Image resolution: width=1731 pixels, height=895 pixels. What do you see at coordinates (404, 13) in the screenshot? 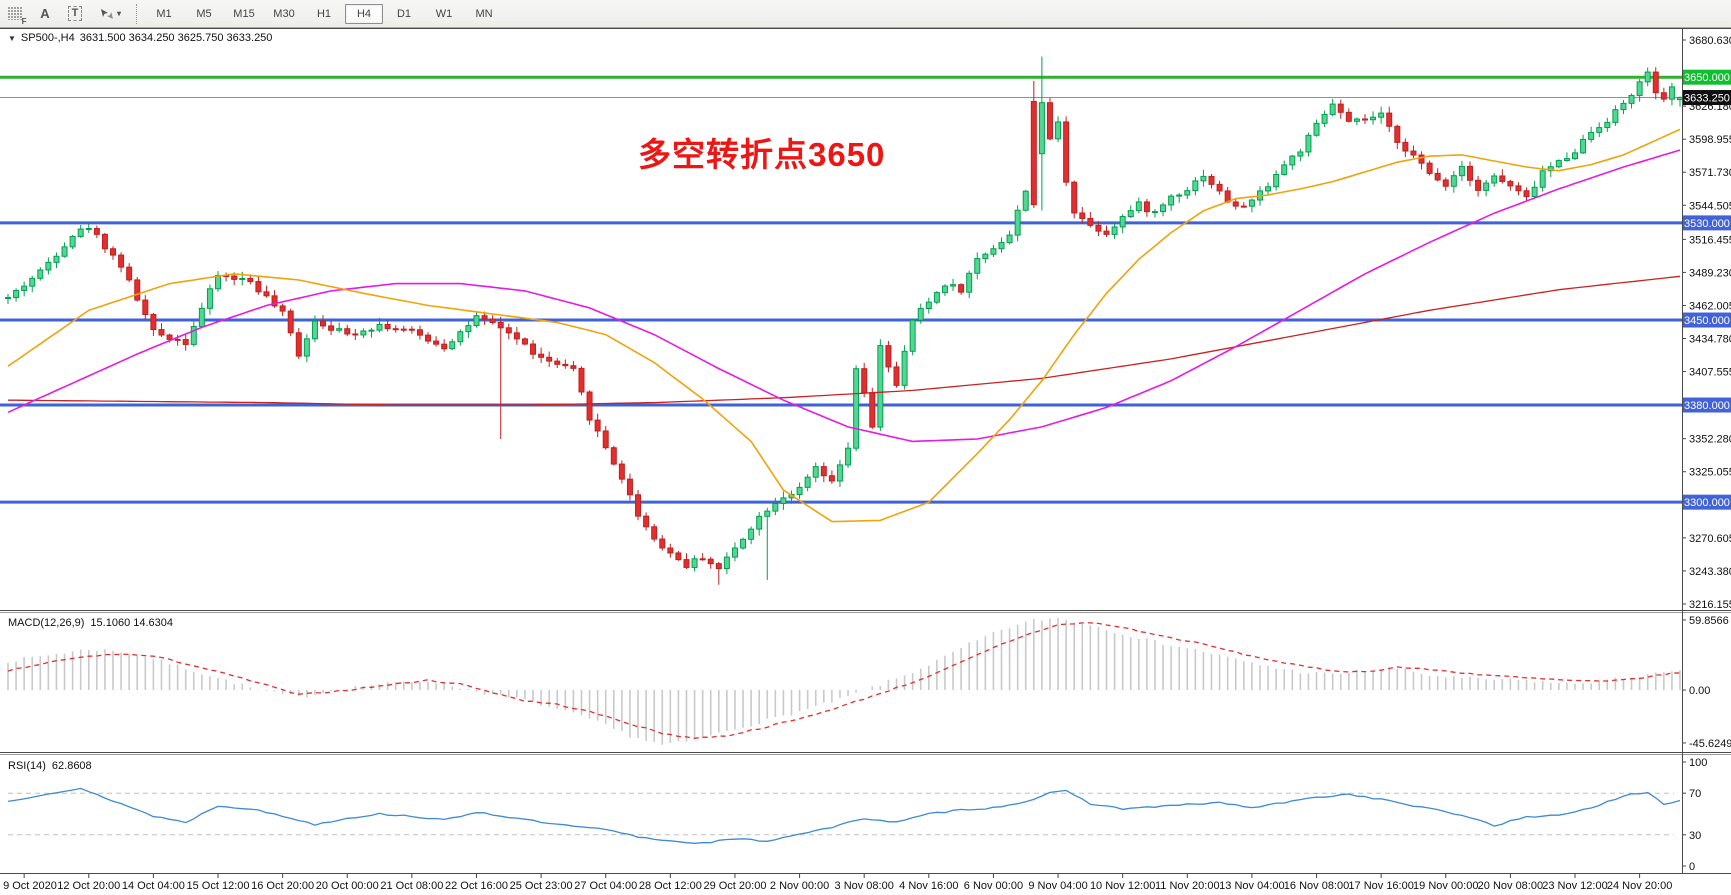
I see `timeframe-button-d1: D1` at bounding box center [404, 13].